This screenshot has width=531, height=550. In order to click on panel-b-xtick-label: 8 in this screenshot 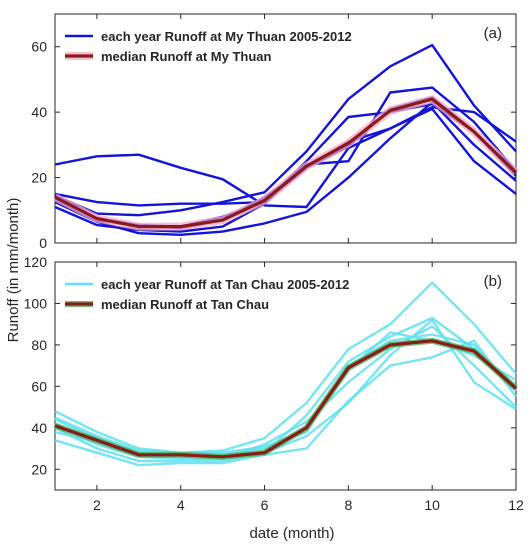, I will do `click(348, 505)`.